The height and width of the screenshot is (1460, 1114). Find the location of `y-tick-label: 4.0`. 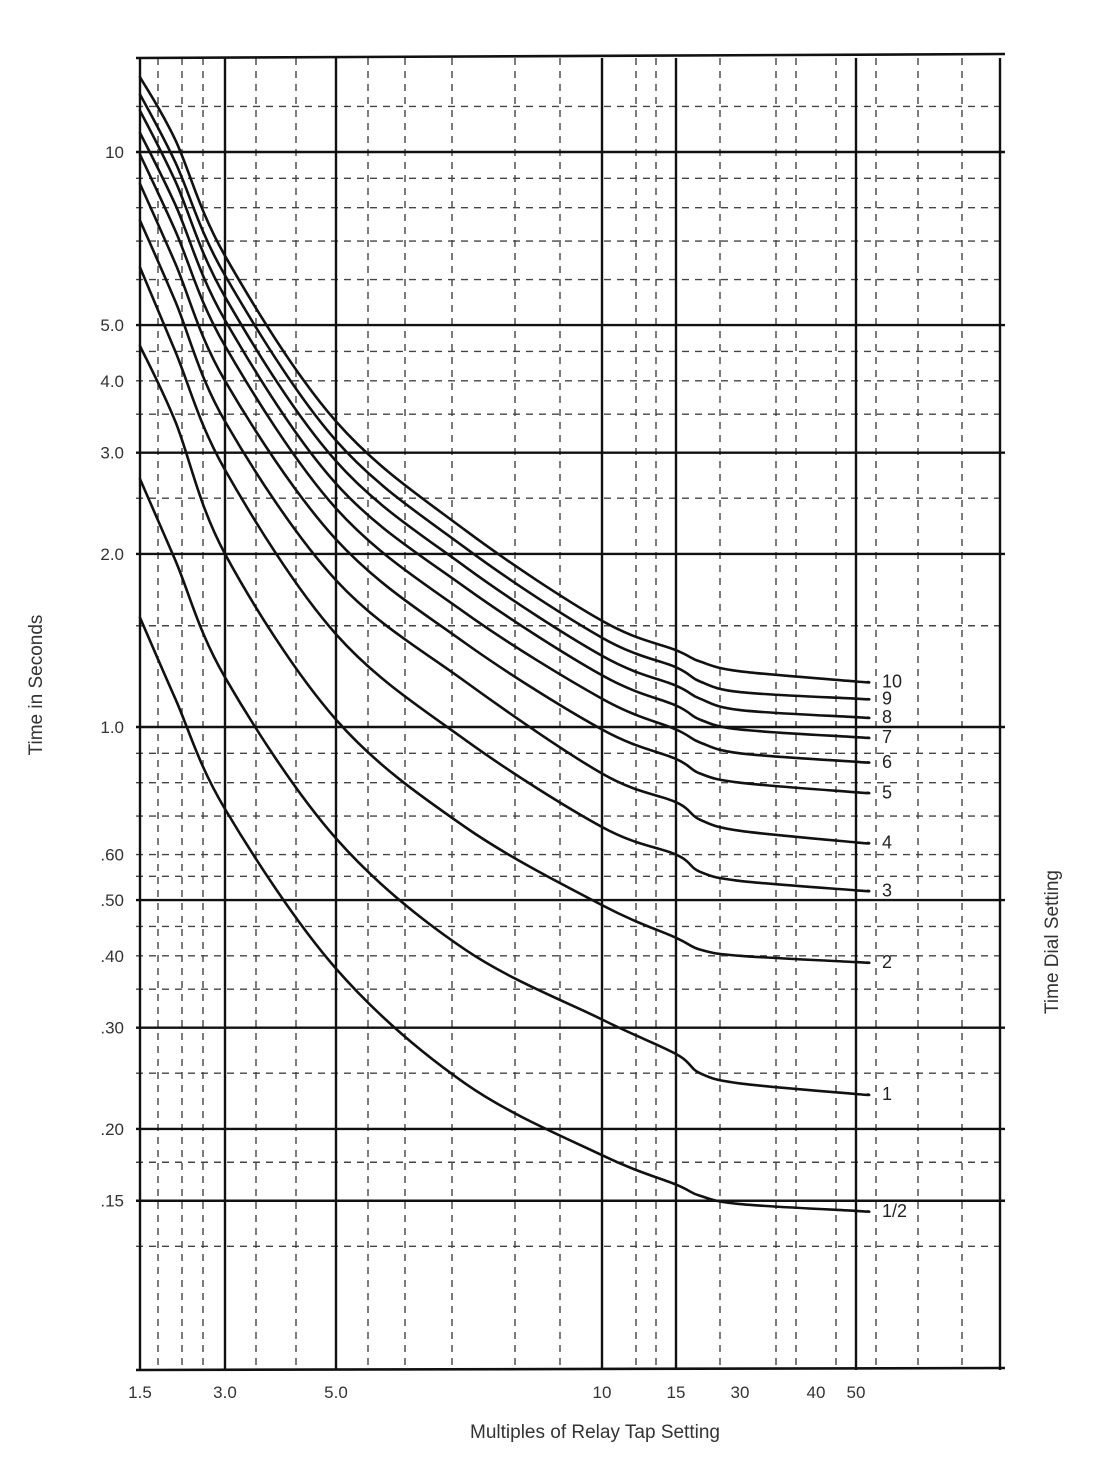

y-tick-label: 4.0 is located at coordinates (112, 381).